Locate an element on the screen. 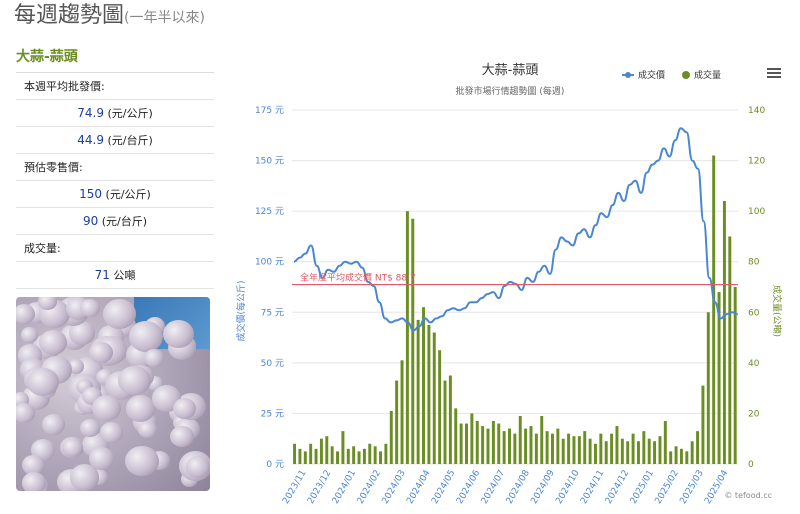  legend-volume-label: 成交量 is located at coordinates (707, 75).